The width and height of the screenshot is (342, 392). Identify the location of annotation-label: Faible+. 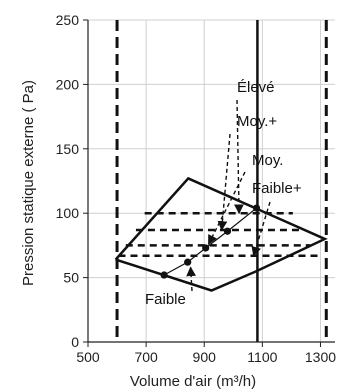
(277, 188).